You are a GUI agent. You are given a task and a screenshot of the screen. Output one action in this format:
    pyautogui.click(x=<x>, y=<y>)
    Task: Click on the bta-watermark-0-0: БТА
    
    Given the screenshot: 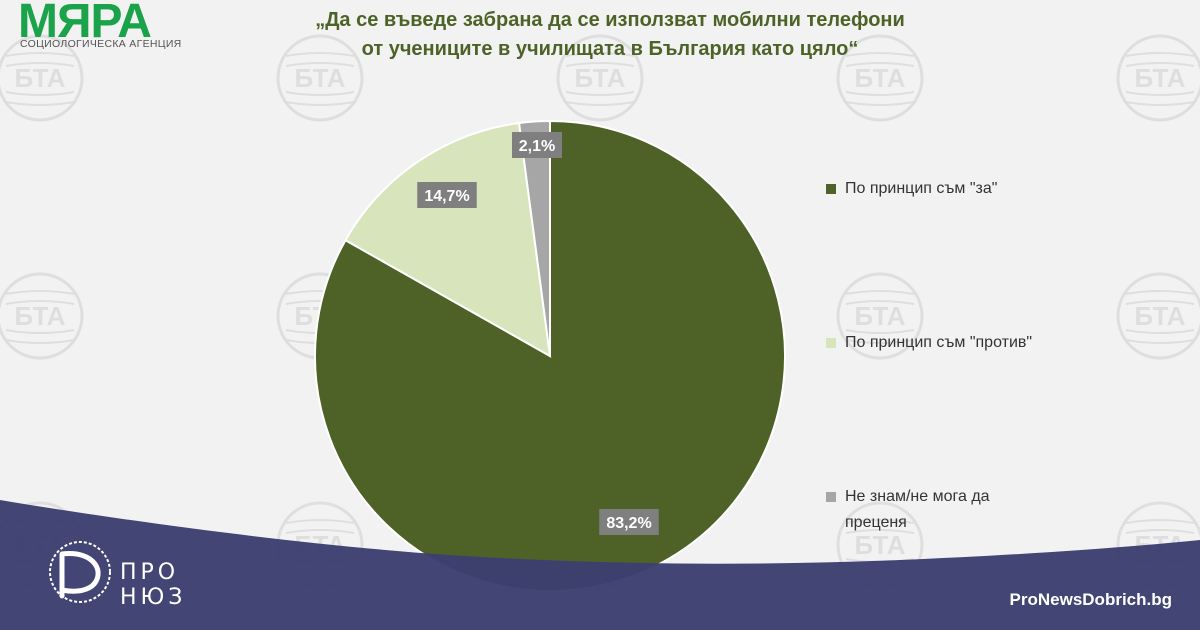 What is the action you would take?
    pyautogui.click(x=42, y=78)
    